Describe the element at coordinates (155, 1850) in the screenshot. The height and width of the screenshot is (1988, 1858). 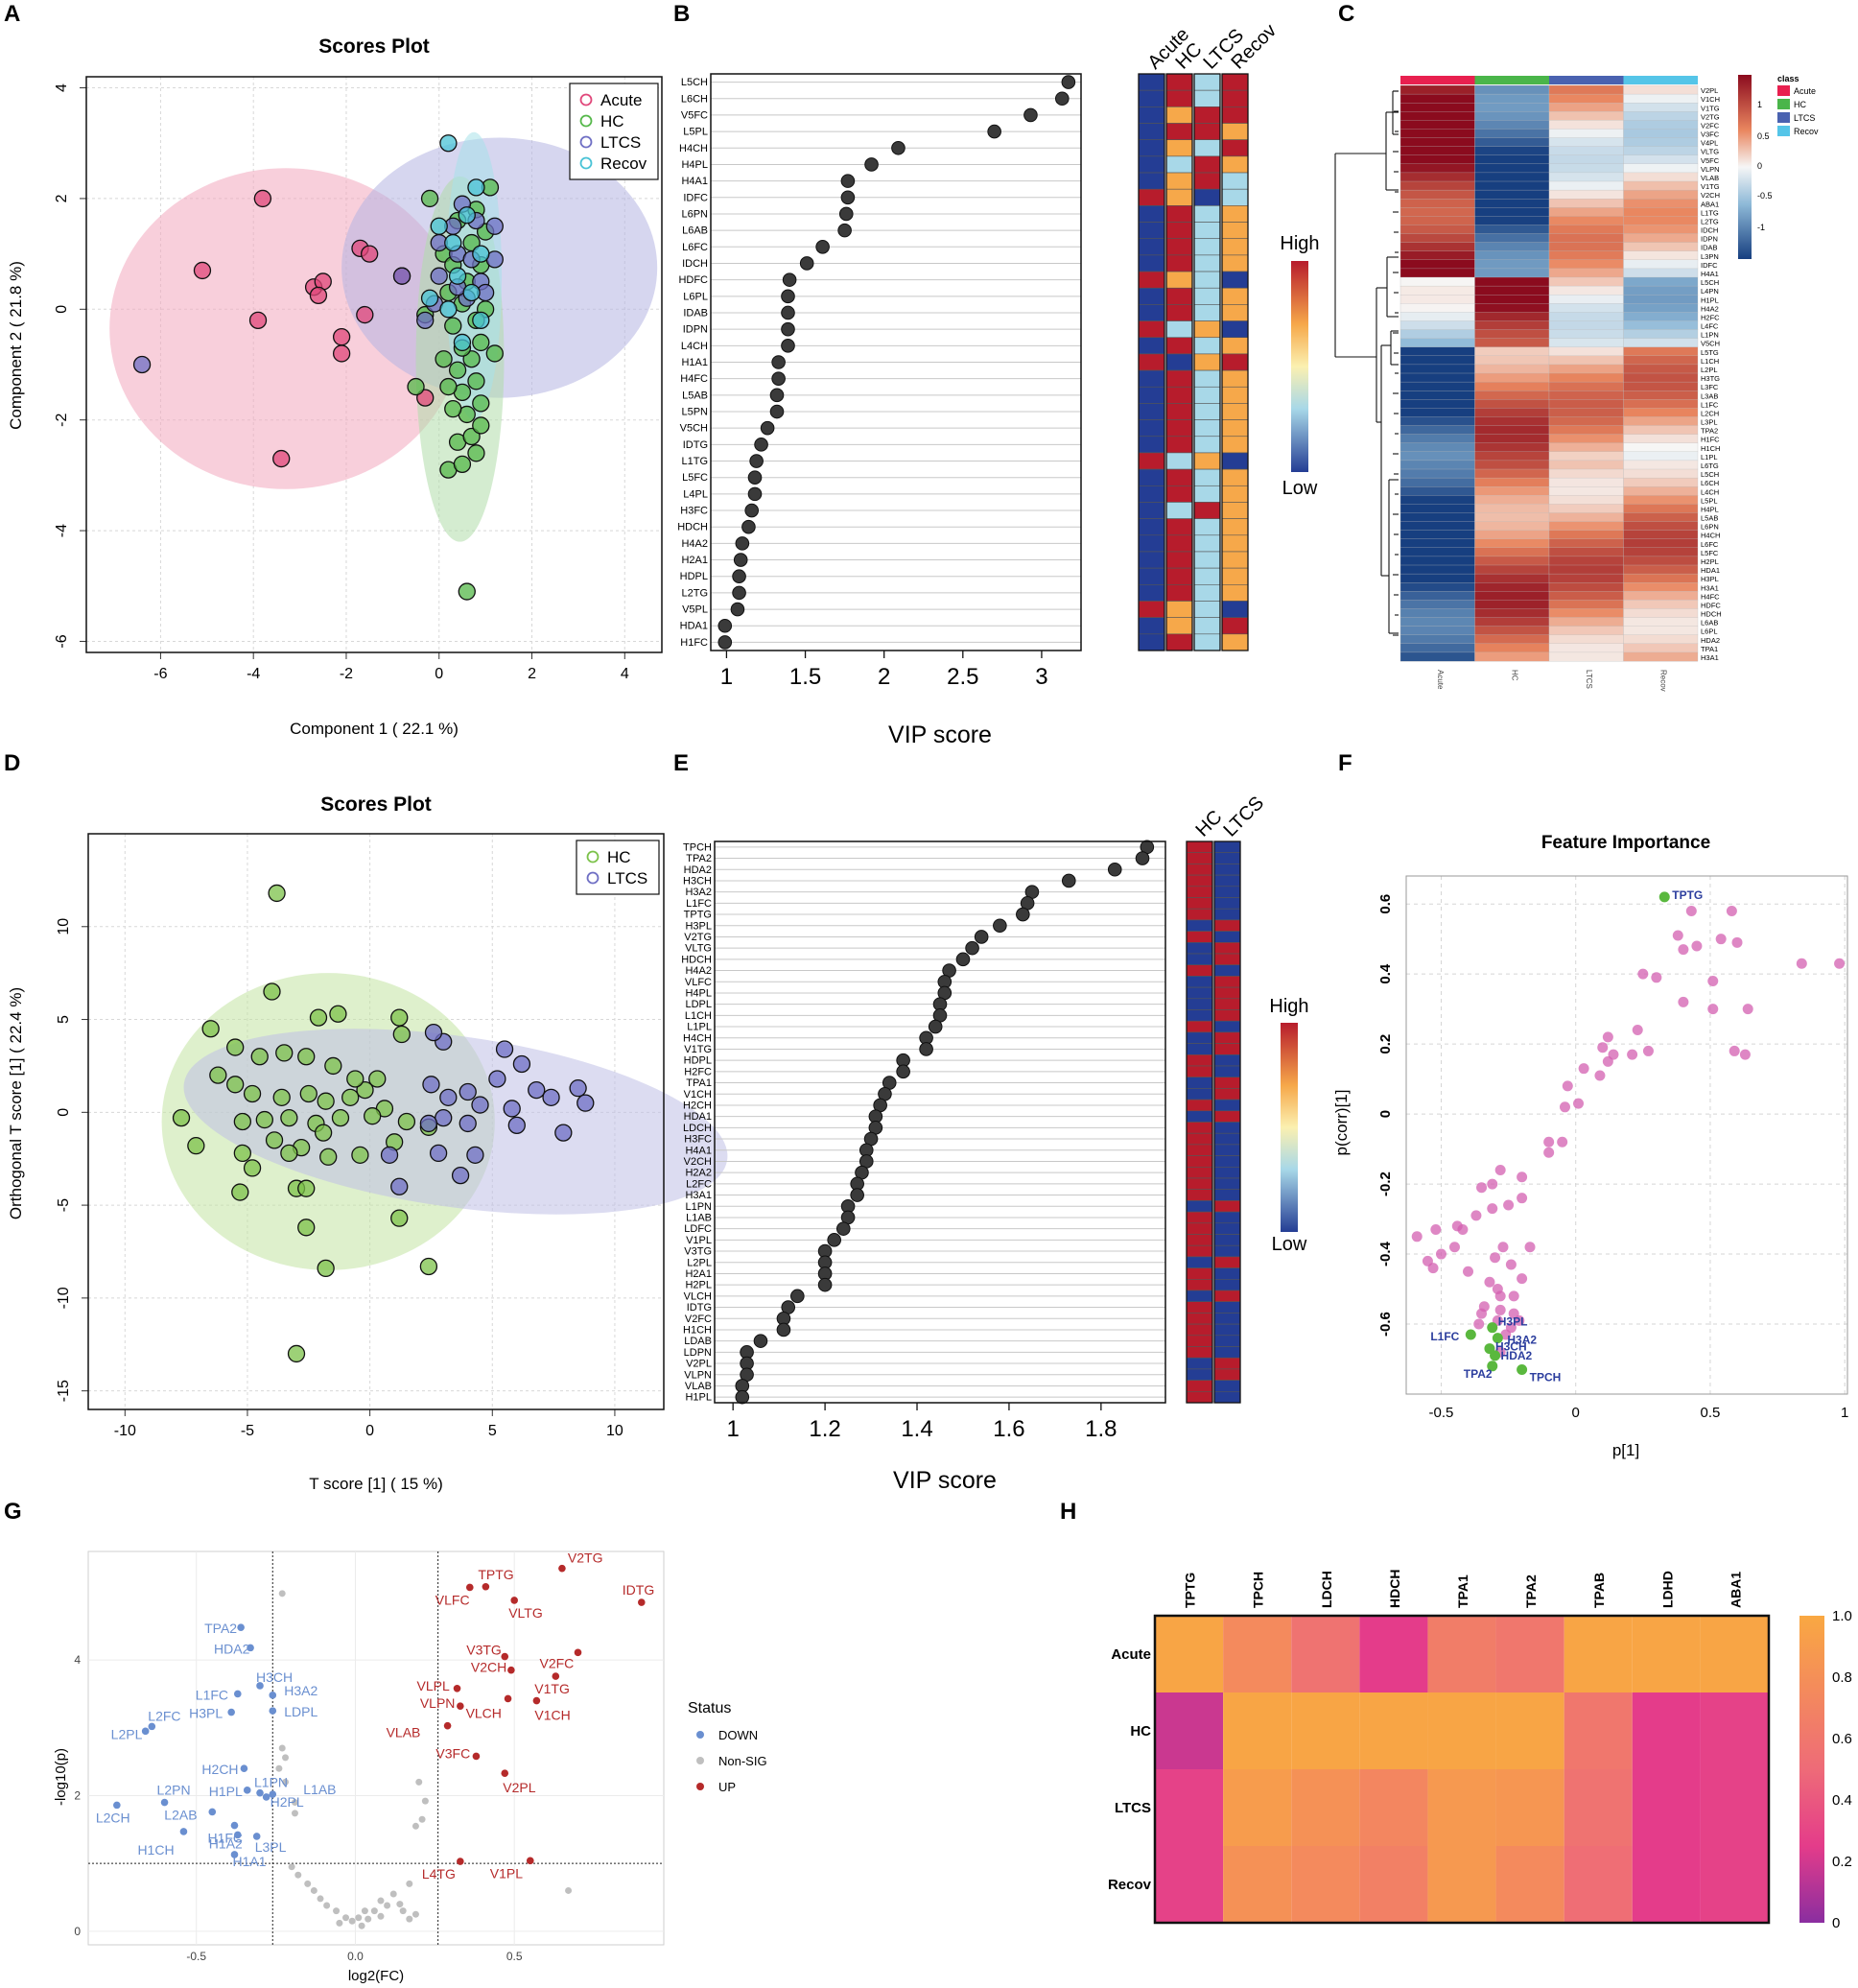
I see `down-label: H1CH` at that location.